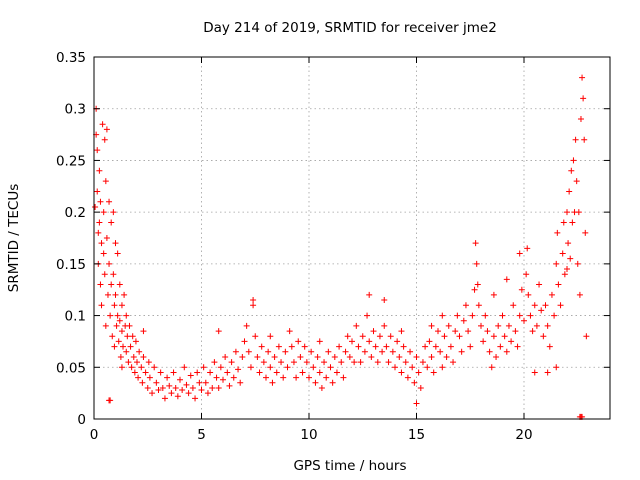 Image resolution: width=640 pixels, height=480 pixels. Describe the element at coordinates (201, 435) in the screenshot. I see `x-tick-label: 5` at that location.